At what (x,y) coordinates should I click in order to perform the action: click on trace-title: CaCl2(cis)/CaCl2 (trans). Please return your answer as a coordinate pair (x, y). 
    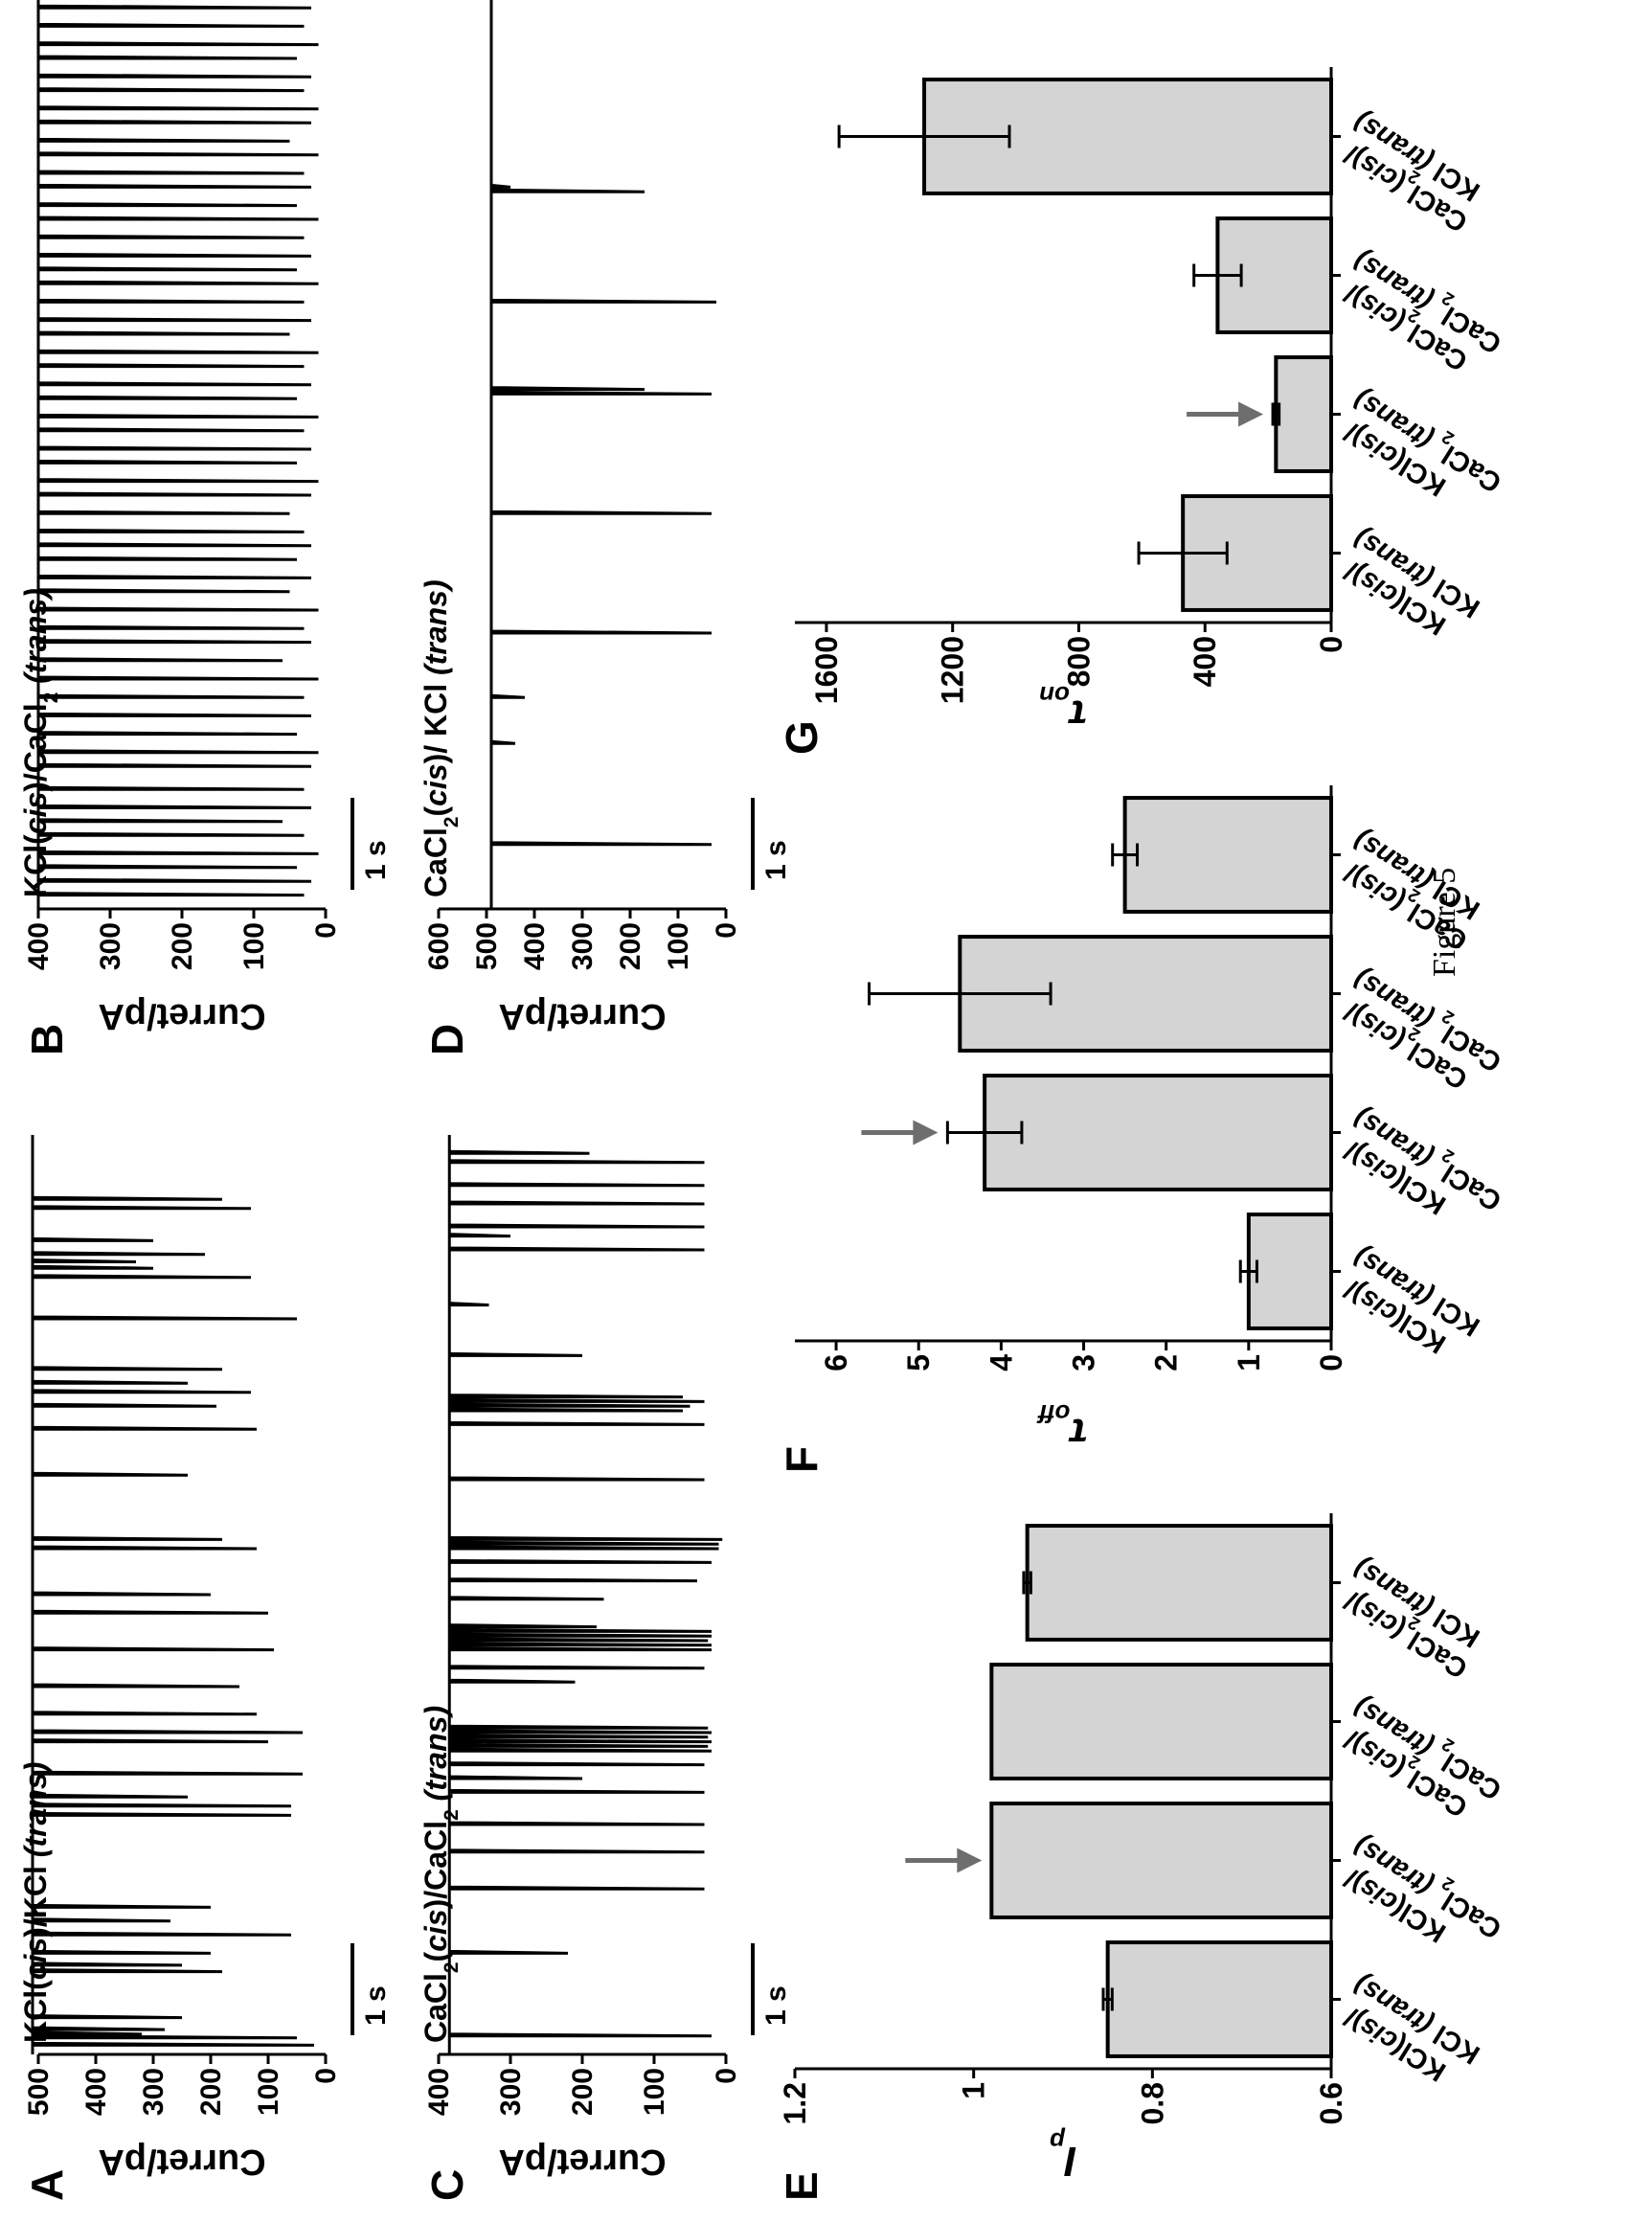
    Looking at the image, I should click on (441, 1875).